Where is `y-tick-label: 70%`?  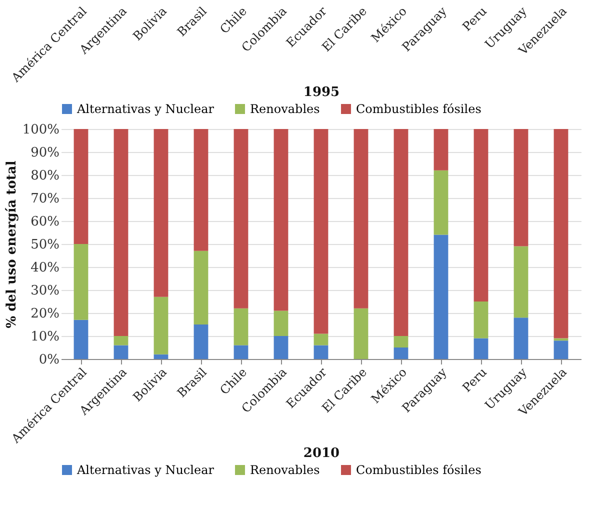 y-tick-label: 70% is located at coordinates (45, 199).